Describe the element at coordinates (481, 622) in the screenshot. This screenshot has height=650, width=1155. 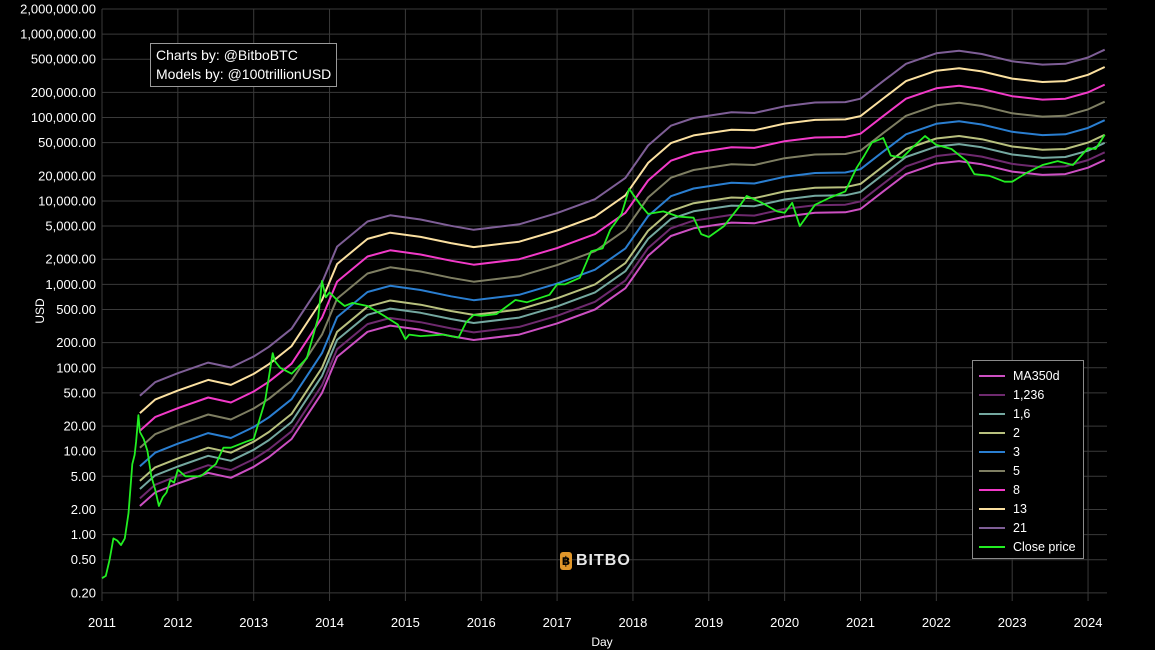
I see `x-tick-label: 2016` at that location.